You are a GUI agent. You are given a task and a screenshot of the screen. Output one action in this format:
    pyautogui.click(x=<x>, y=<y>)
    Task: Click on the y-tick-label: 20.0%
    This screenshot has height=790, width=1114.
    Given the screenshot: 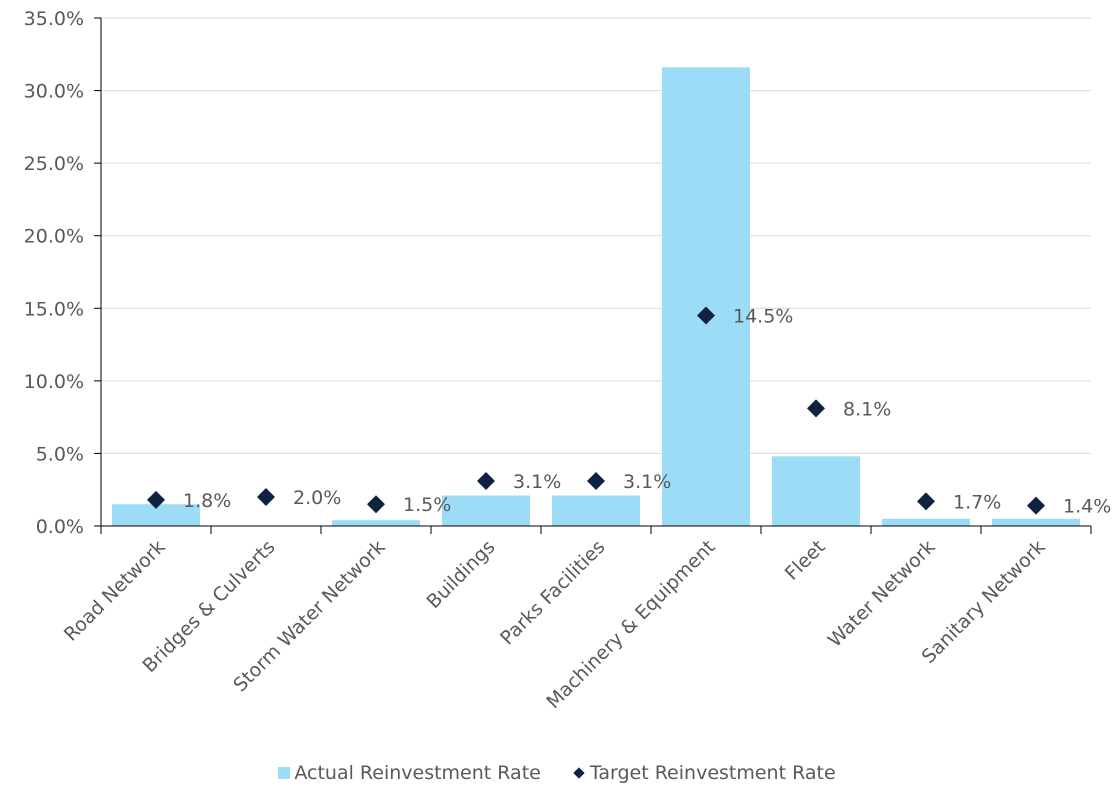 What is the action you would take?
    pyautogui.click(x=54, y=237)
    